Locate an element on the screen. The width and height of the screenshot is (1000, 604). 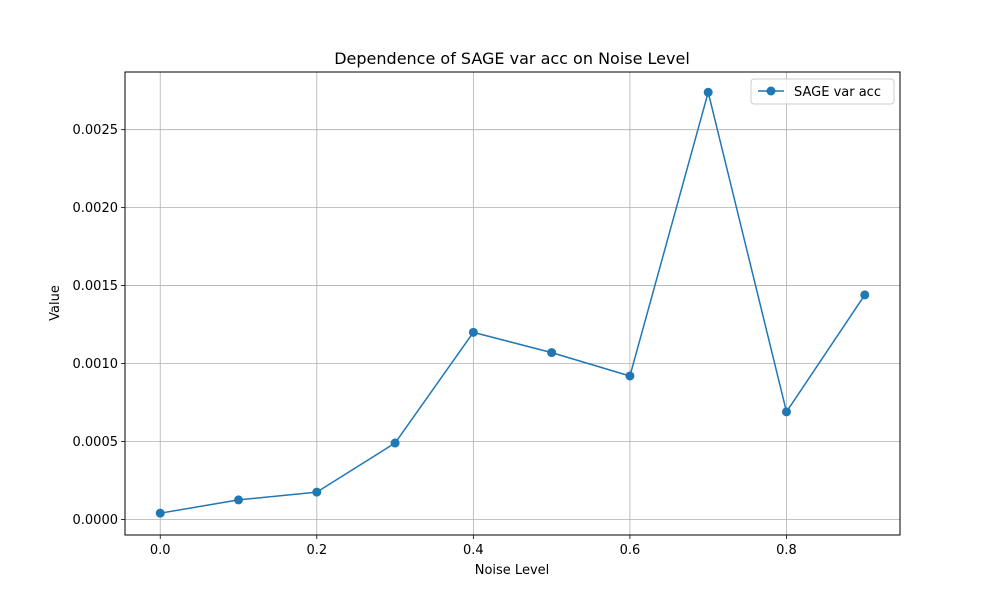
y-tick-label: 0.0005 is located at coordinates (96, 442).